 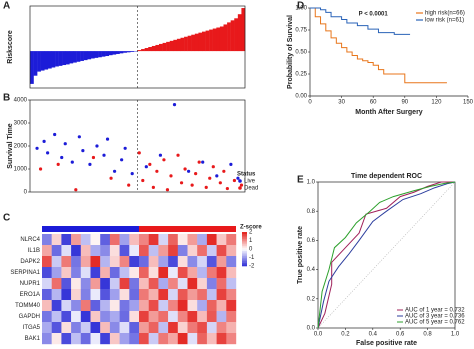 What do you see at coordinates (6, 6) in the screenshot?
I see `panel-letter: A` at bounding box center [6, 6].